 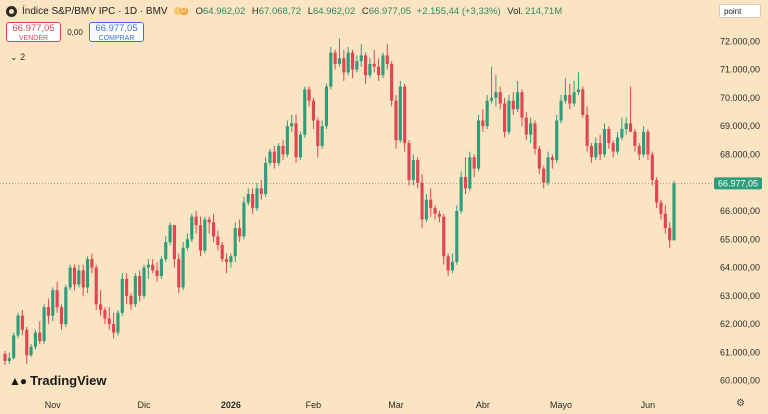 What do you see at coordinates (350, 405) in the screenshot?
I see `time-axis: Nov Dic 2026 Feb Mar Abr Mayo Jun` at bounding box center [350, 405].